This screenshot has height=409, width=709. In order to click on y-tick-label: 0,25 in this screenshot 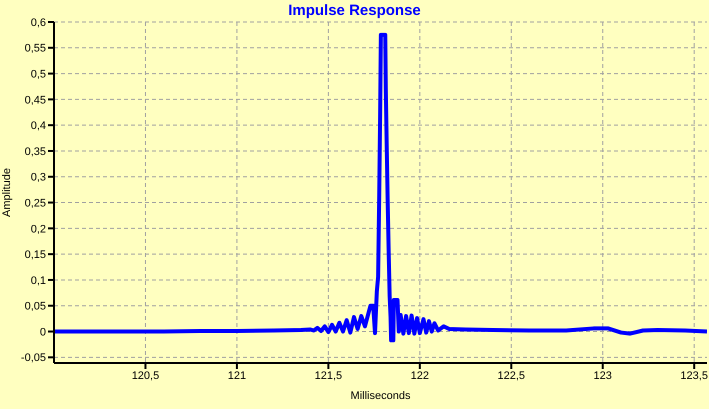, I will do `click(35, 203)`.